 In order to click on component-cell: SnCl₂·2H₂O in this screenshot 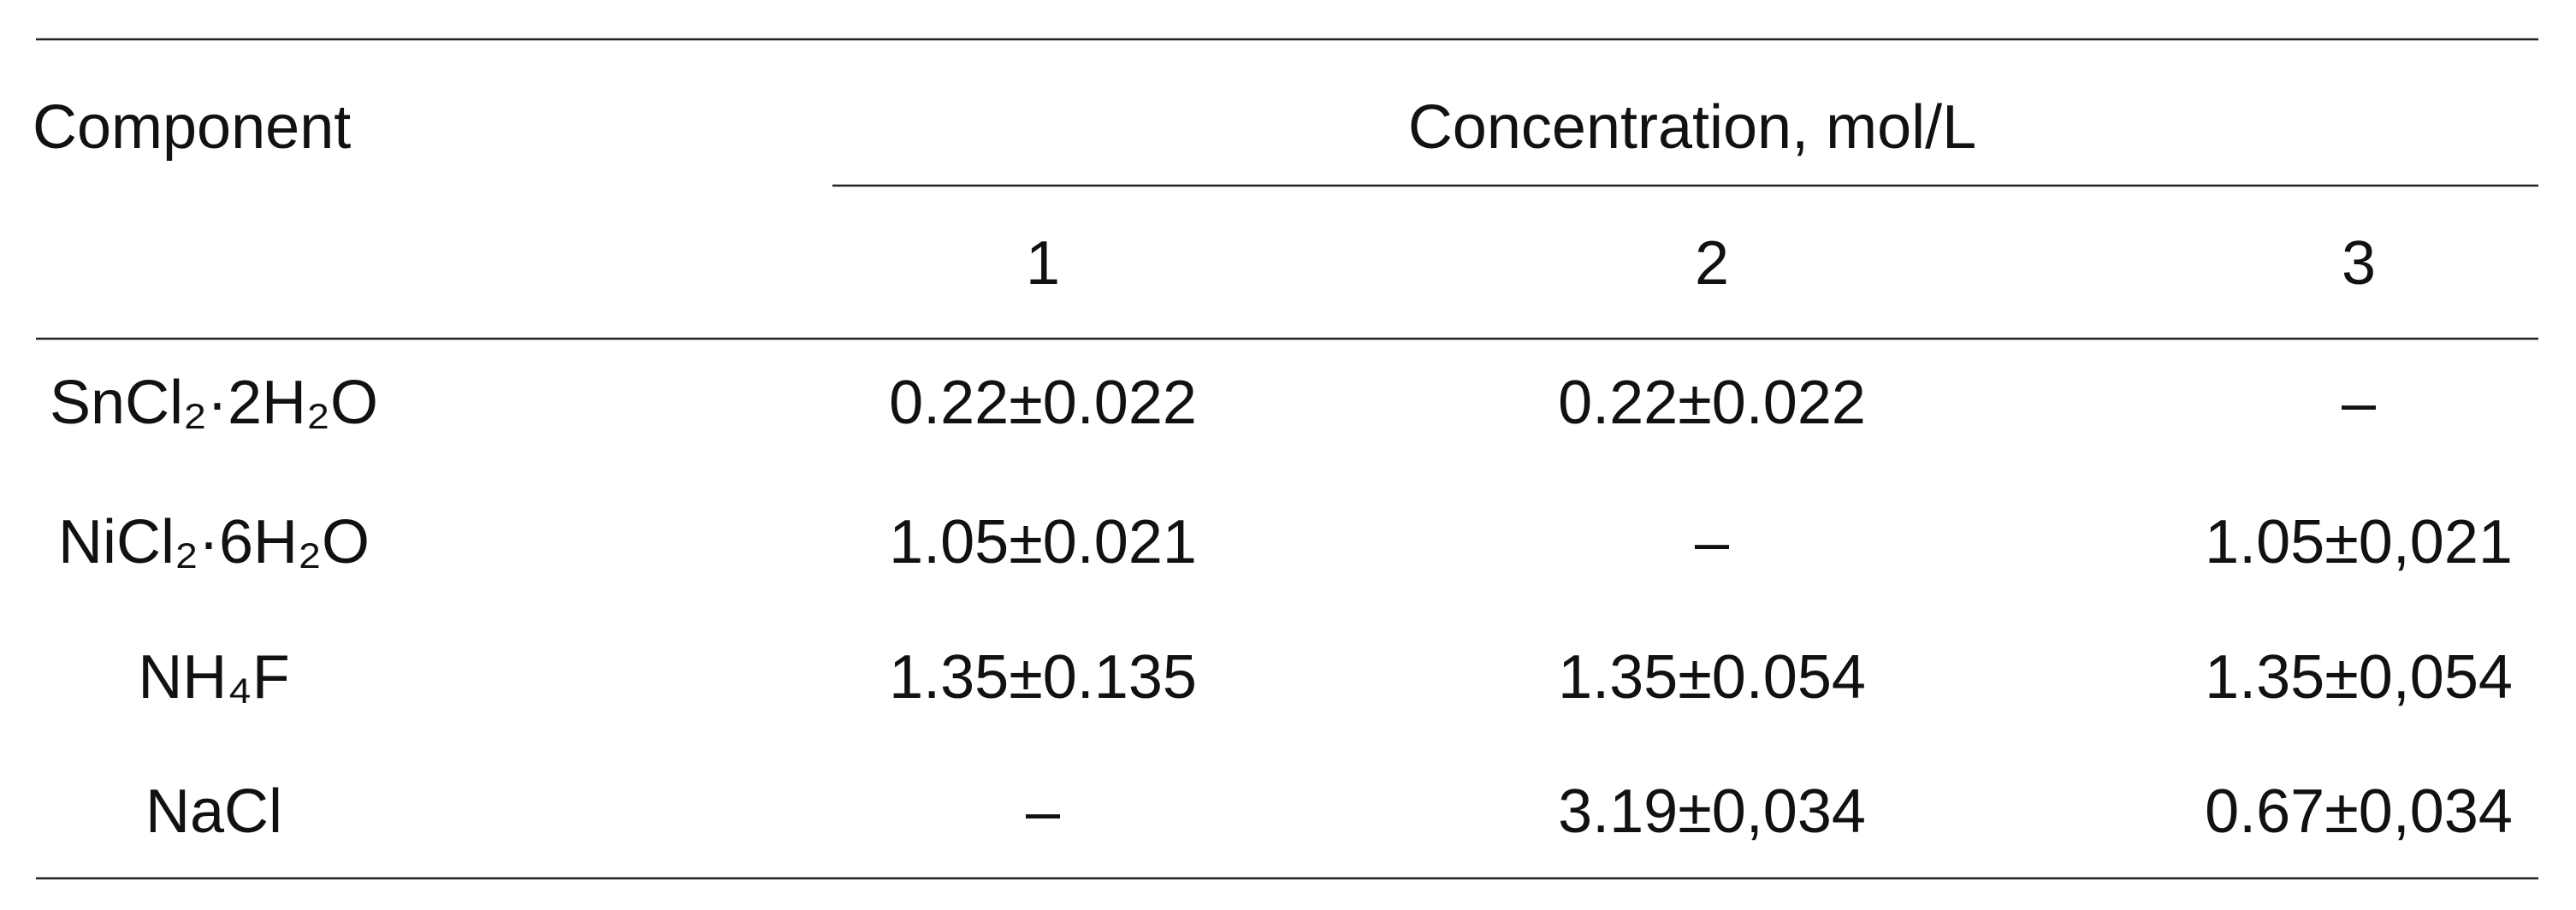, I will do `click(214, 403)`.